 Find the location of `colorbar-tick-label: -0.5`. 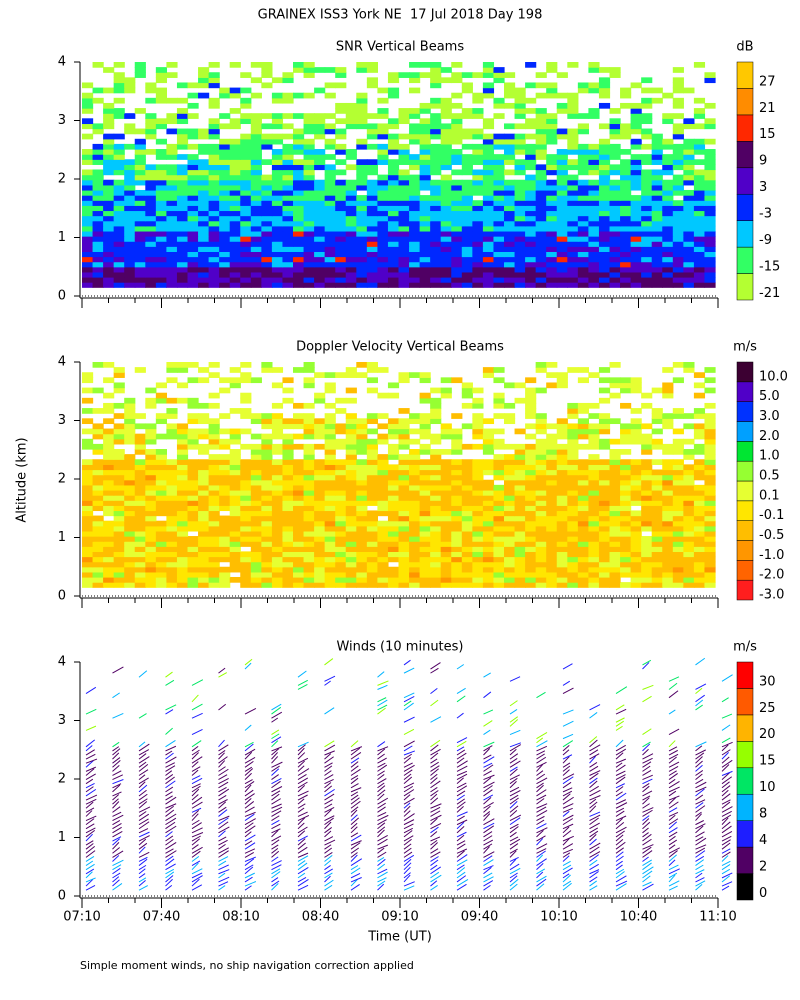

colorbar-tick-label: -0.5 is located at coordinates (771, 535).